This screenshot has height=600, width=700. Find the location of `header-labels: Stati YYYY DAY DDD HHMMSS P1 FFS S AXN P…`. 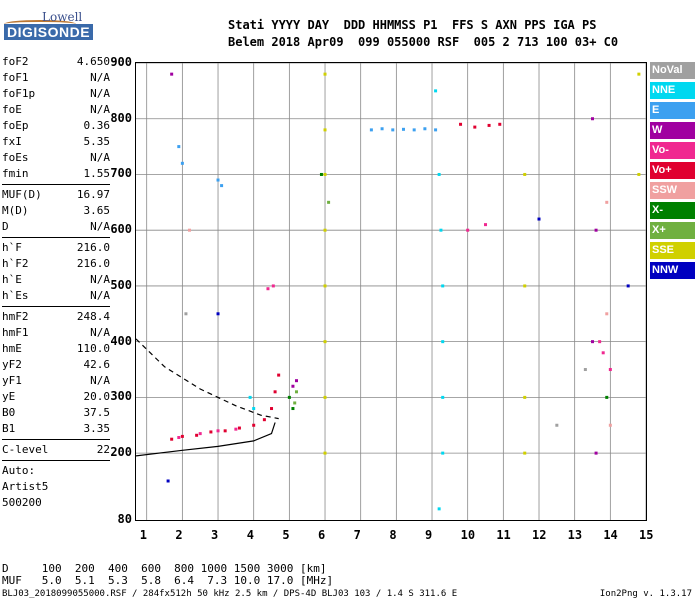

header-labels: Stati YYYY DAY DDD HHMMSS P1 FFS S AXN P… is located at coordinates (412, 25).